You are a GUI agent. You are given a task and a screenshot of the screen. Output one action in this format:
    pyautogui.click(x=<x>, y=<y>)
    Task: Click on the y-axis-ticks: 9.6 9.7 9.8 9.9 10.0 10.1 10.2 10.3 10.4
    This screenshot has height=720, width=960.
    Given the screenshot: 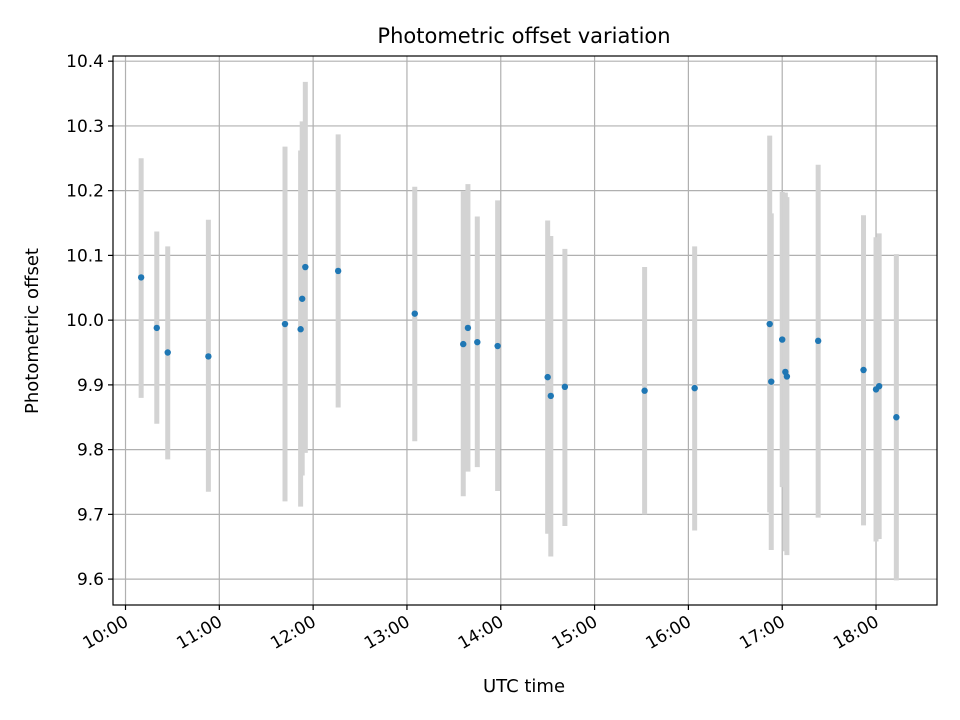 What is the action you would take?
    pyautogui.click(x=89, y=321)
    